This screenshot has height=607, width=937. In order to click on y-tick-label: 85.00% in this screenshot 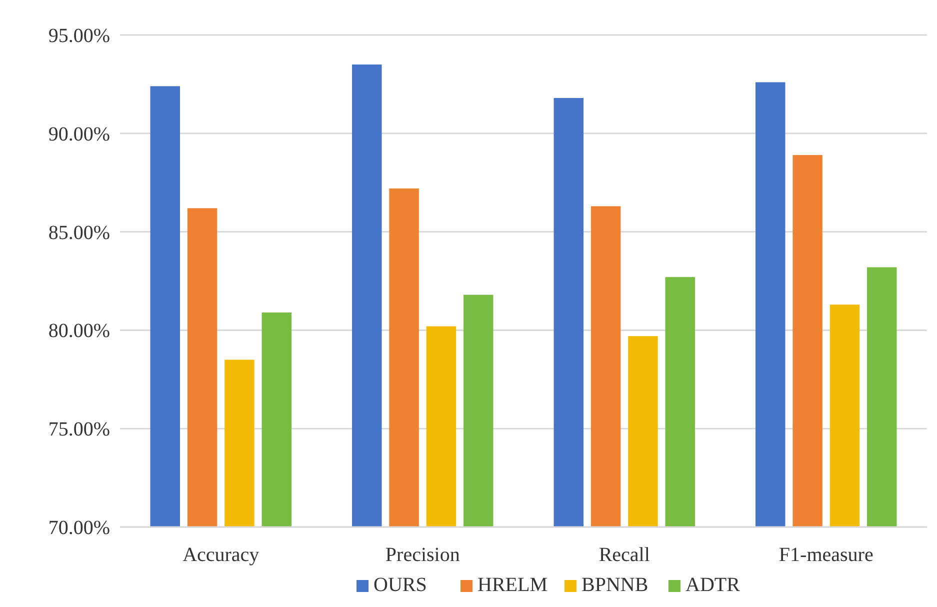, I will do `click(79, 233)`.